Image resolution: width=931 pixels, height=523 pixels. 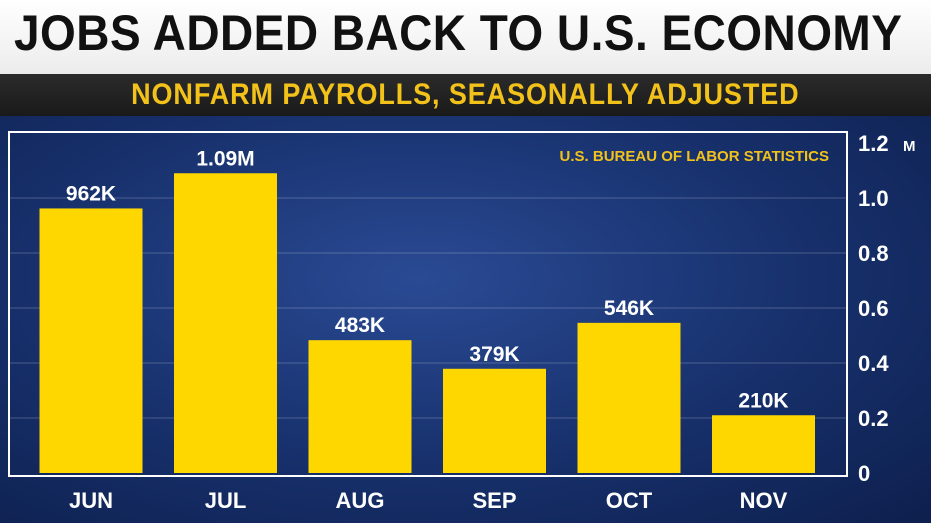 What do you see at coordinates (360, 406) in the screenshot?
I see `bar-aug` at bounding box center [360, 406].